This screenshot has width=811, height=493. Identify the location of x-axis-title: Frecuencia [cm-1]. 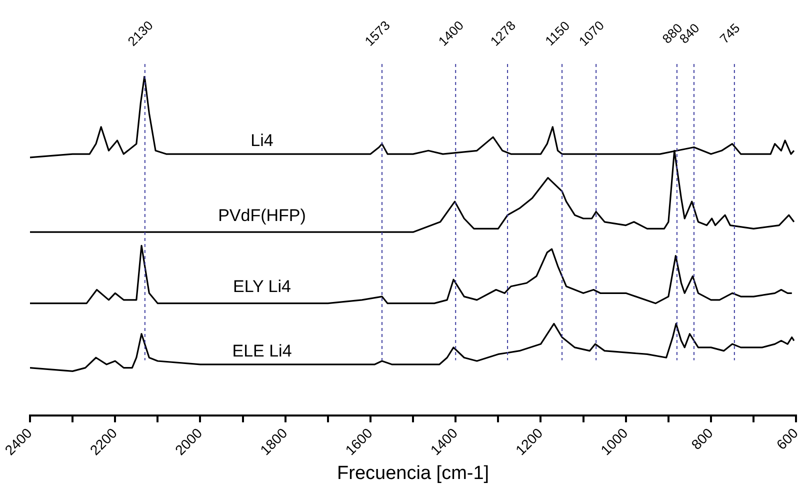
(413, 473).